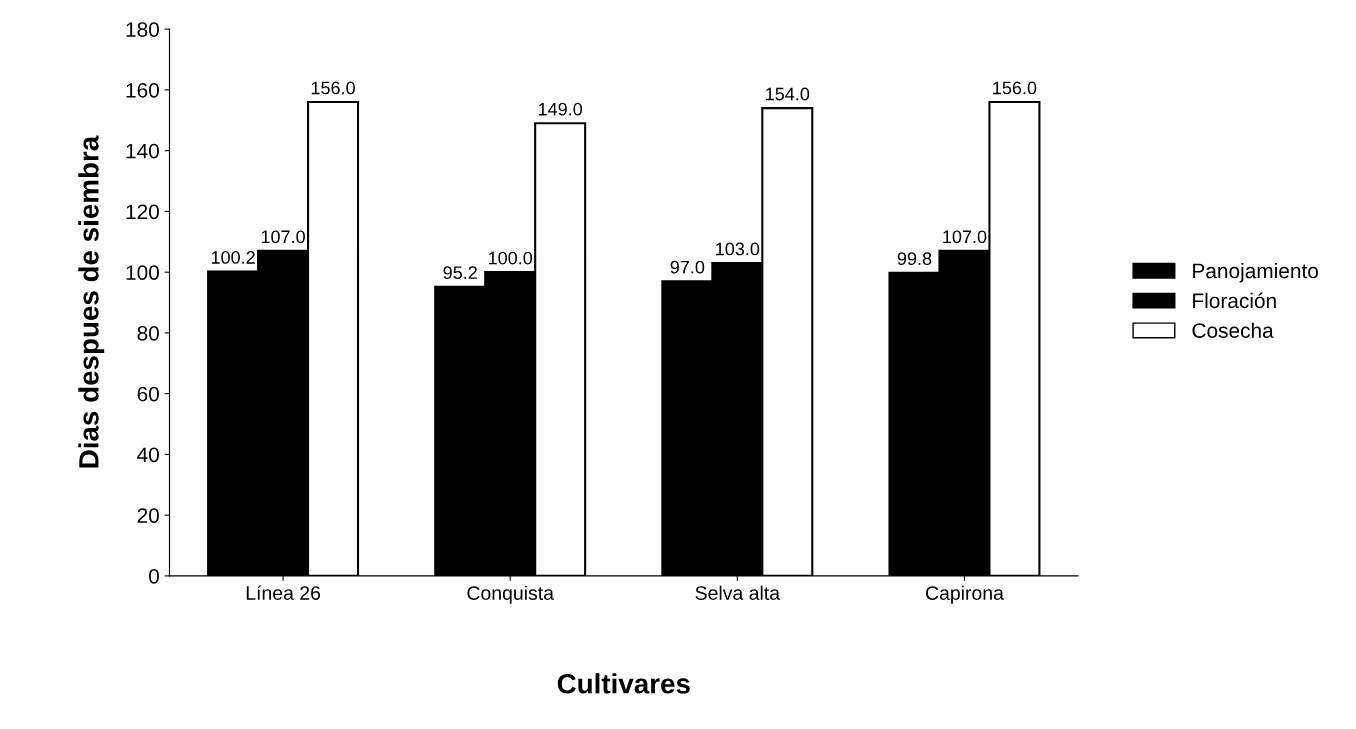 The width and height of the screenshot is (1356, 729). Describe the element at coordinates (91, 301) in the screenshot. I see `y-axis-title: Dias despues de siembra` at that location.